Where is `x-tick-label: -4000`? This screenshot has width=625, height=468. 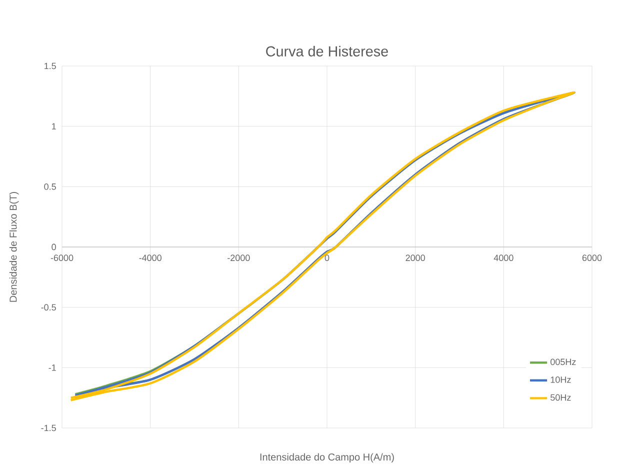
x-tick-label: -4000 is located at coordinates (150, 258).